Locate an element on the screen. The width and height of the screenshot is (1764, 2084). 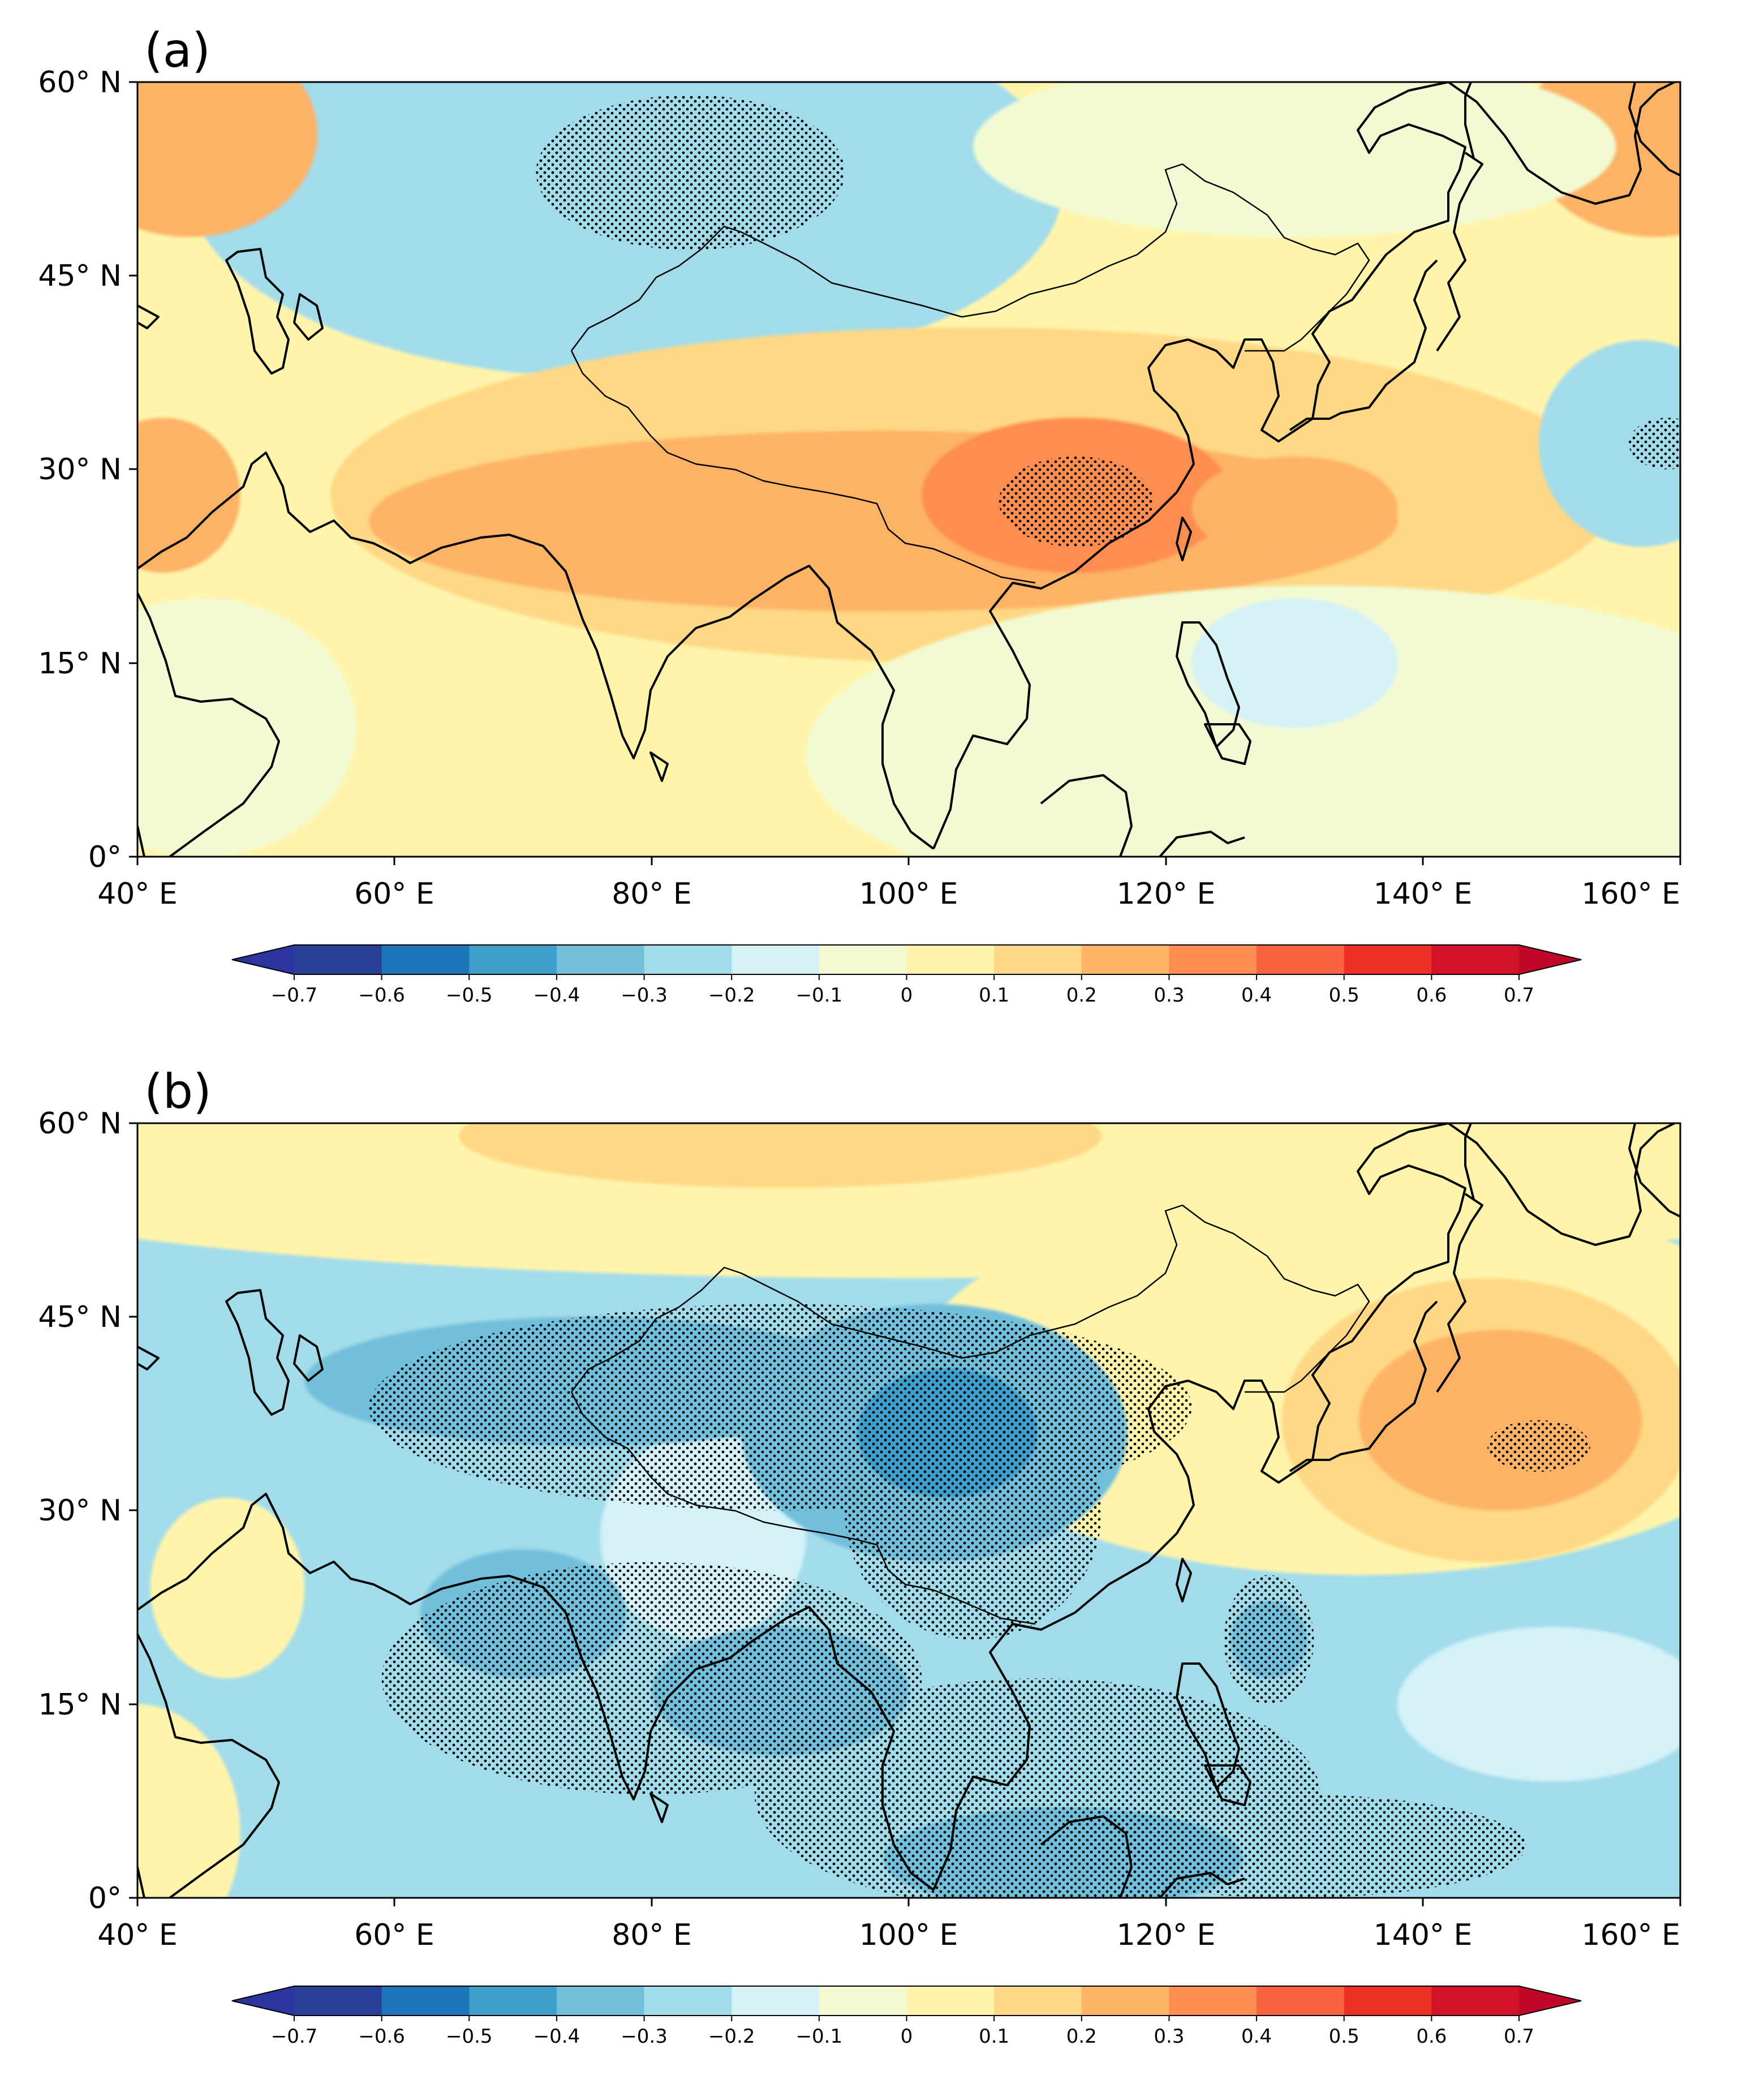
colorbar-over-extension is located at coordinates (1550, 2001).